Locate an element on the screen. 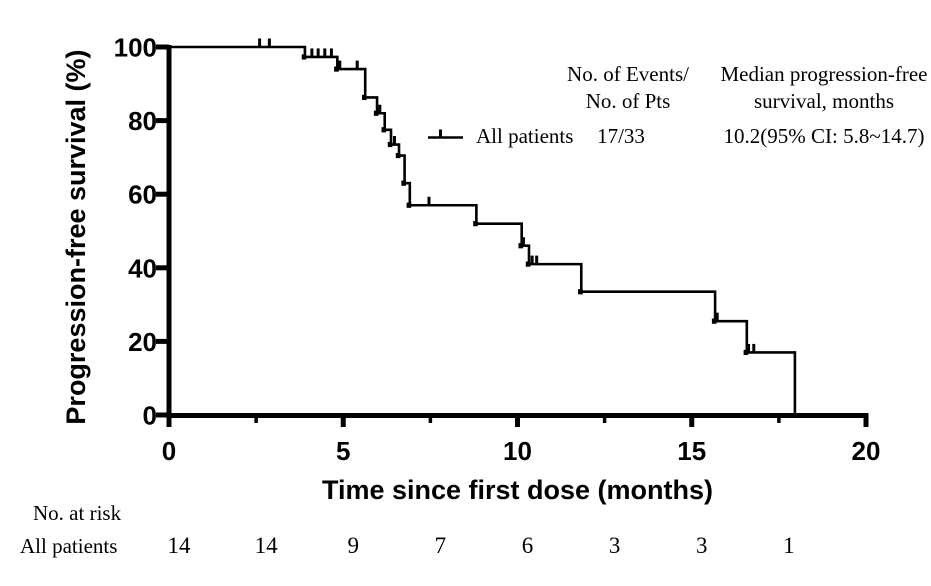 The image size is (931, 586). y-axis-title: Progression-free survival (%) is located at coordinates (76, 237).